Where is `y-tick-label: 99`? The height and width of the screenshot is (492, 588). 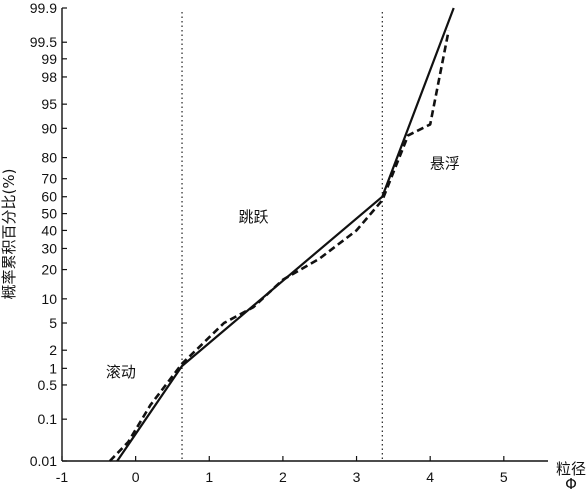
y-tick-label: 99 is located at coordinates (49, 59).